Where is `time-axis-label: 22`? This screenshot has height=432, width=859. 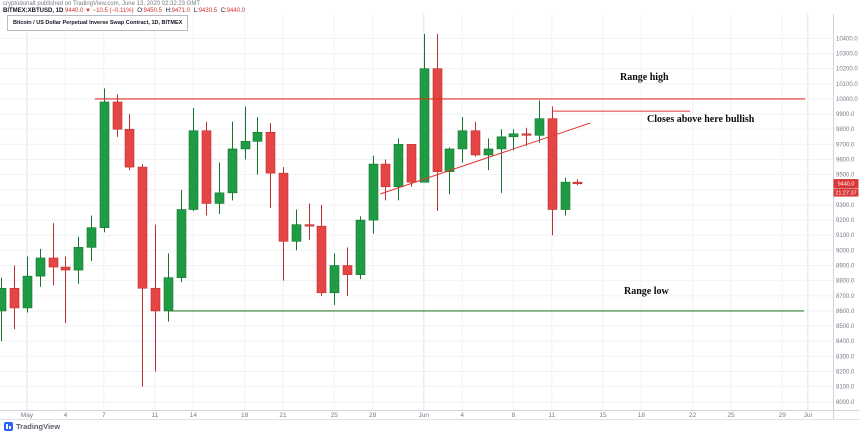
time-axis-label: 22 is located at coordinates (693, 415).